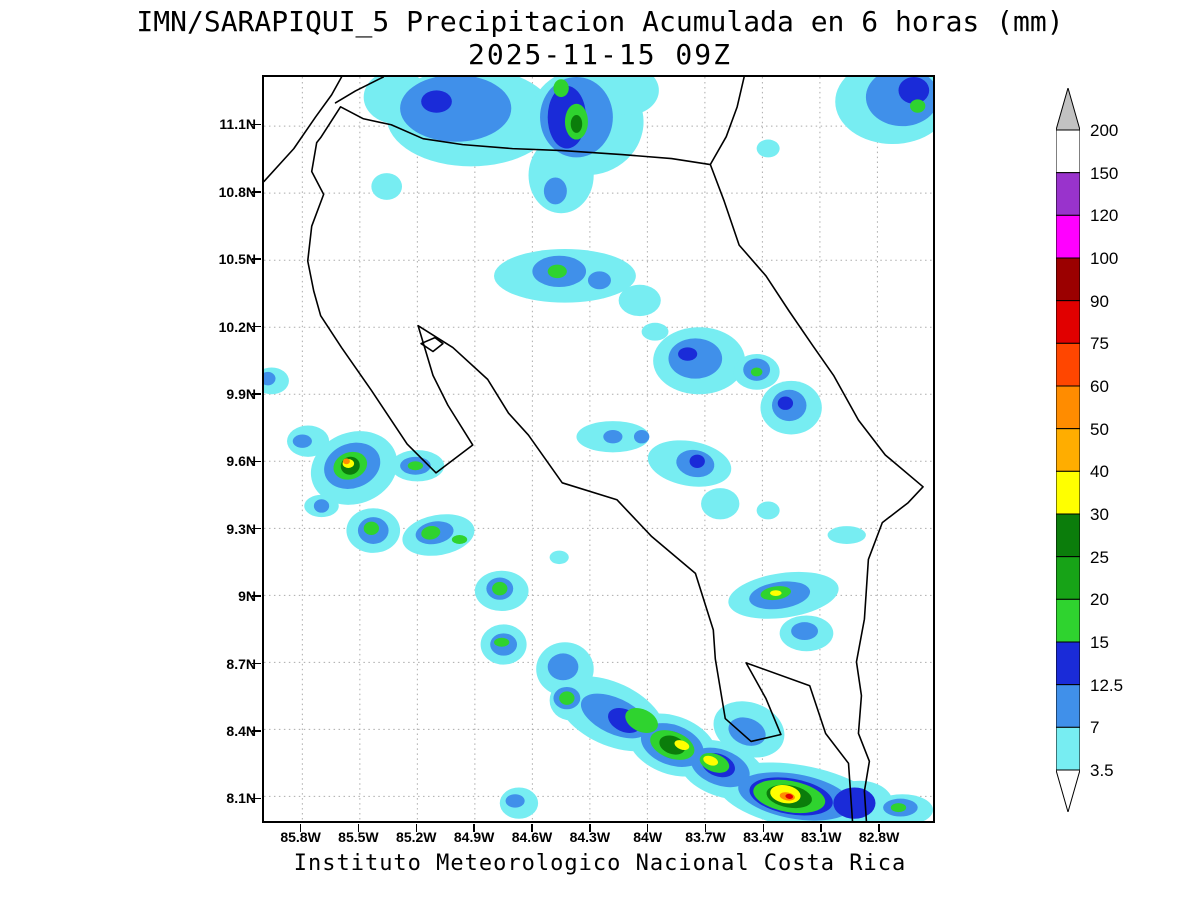 This screenshot has height=900, width=1200. What do you see at coordinates (237, 259) in the screenshot?
I see `lat-tick-label: 10.5N` at bounding box center [237, 259].